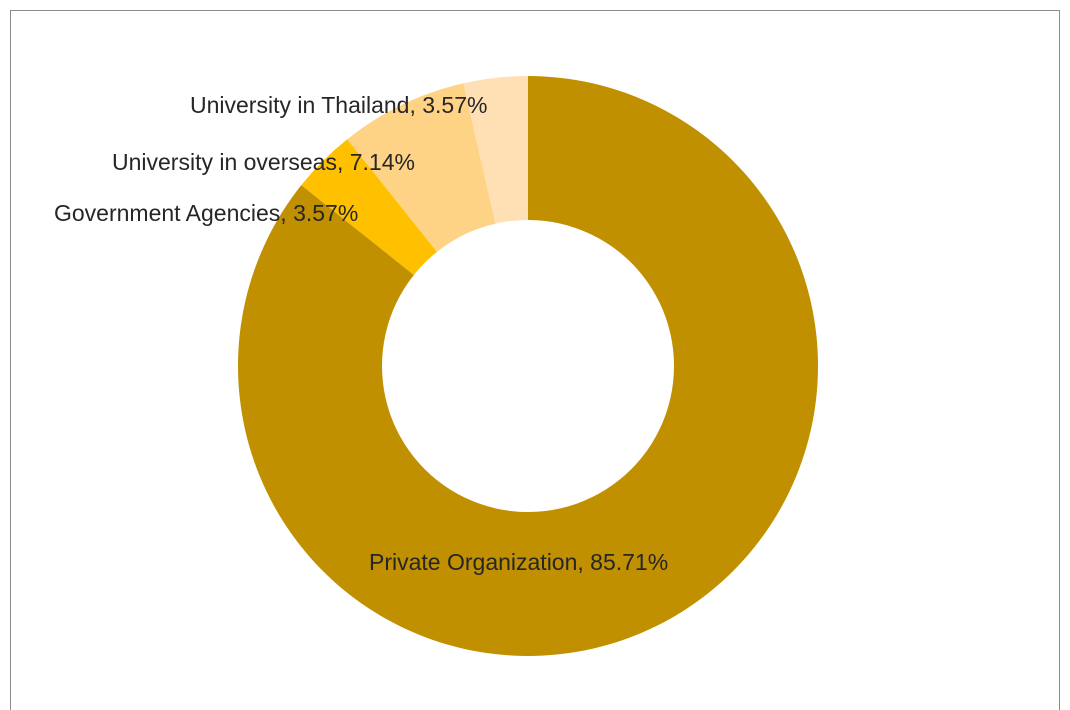 The width and height of the screenshot is (1070, 710). What do you see at coordinates (338, 105) in the screenshot?
I see `data-label-thailand: University in Thailand, 3.57%` at bounding box center [338, 105].